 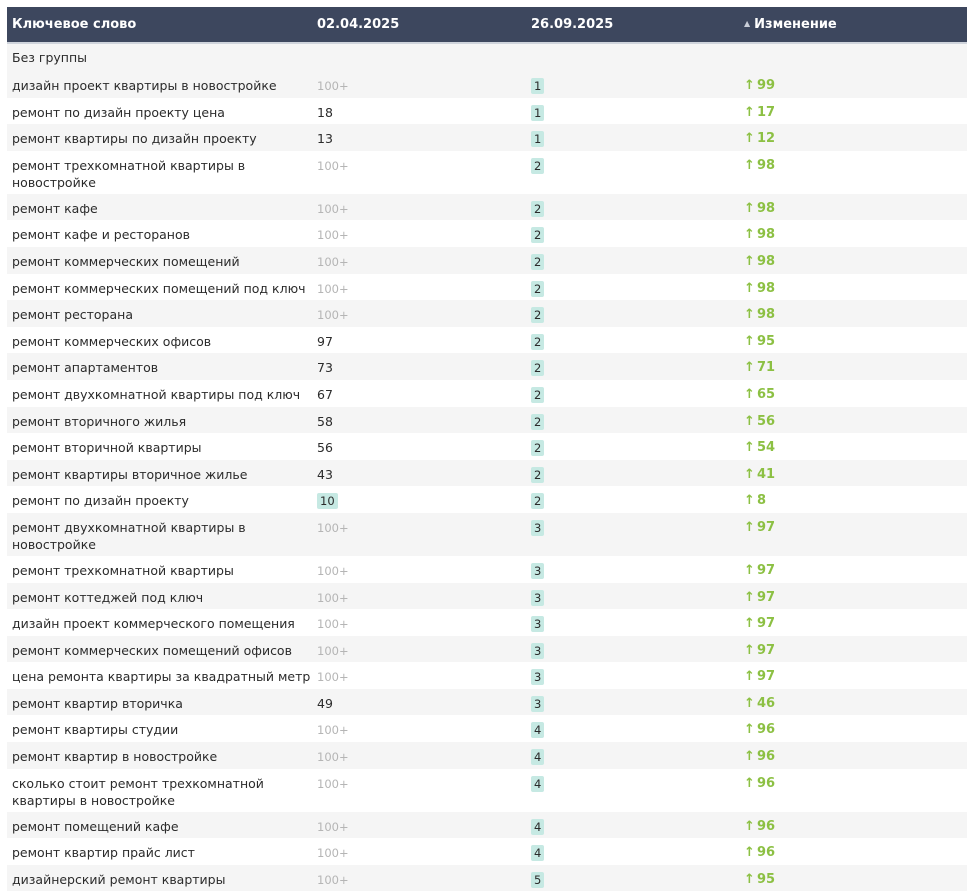 What do you see at coordinates (766, 421) in the screenshot?
I see `change-value: 56` at bounding box center [766, 421].